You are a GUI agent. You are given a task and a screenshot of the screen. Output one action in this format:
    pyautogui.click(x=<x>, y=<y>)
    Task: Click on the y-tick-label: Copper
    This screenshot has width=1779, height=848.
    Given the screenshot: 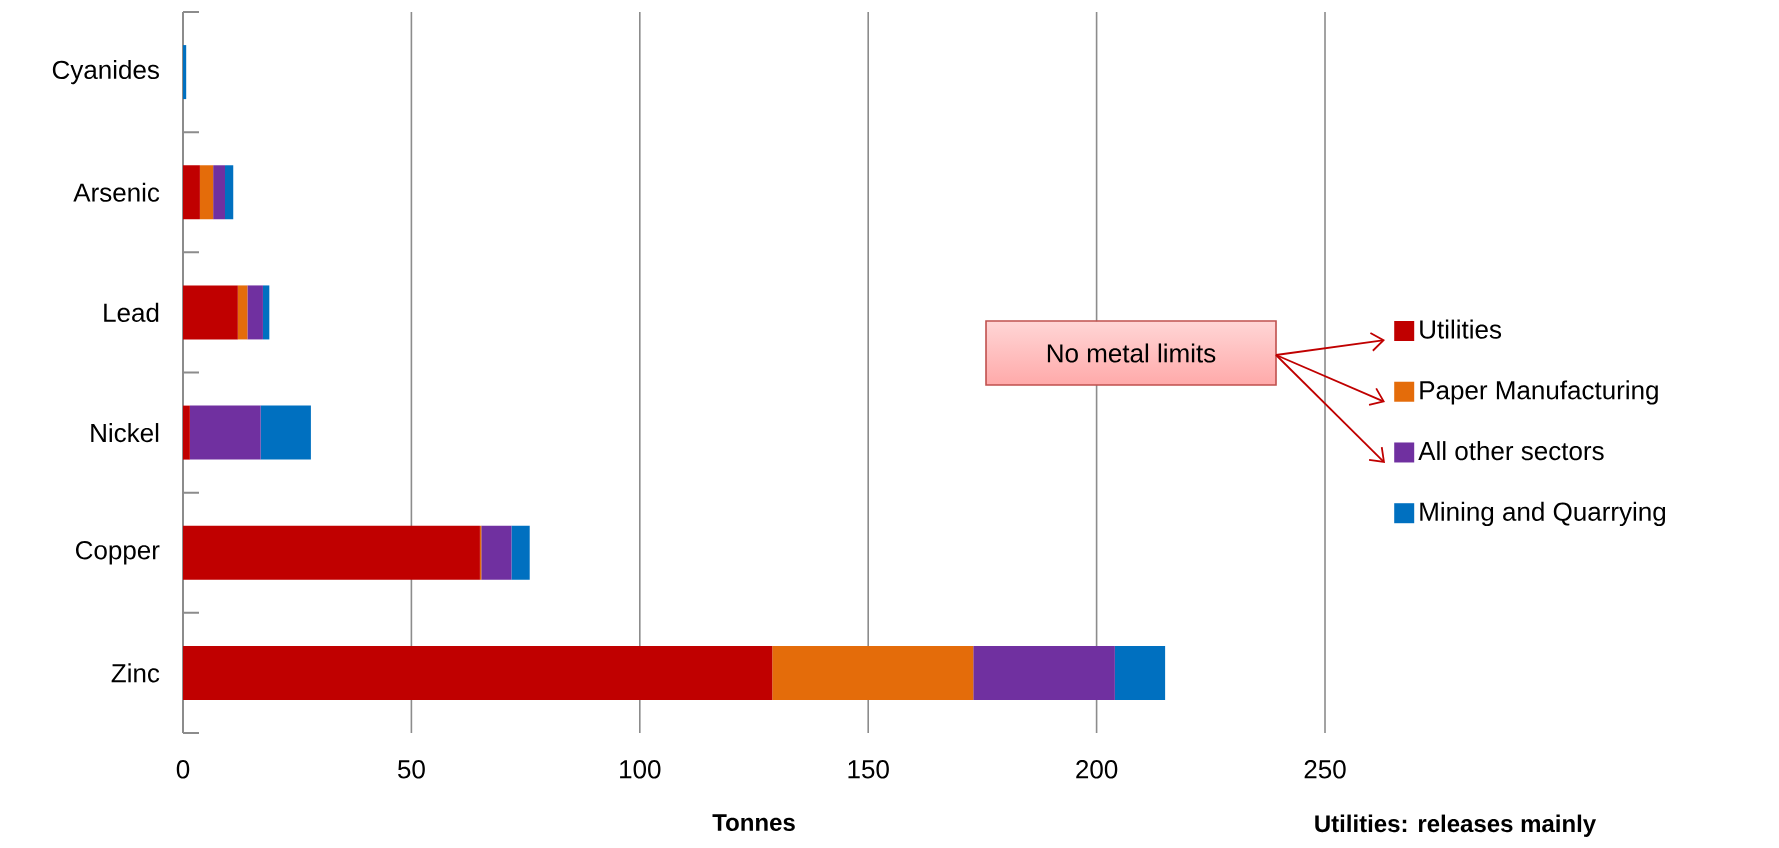 What is the action you would take?
    pyautogui.click(x=117, y=552)
    